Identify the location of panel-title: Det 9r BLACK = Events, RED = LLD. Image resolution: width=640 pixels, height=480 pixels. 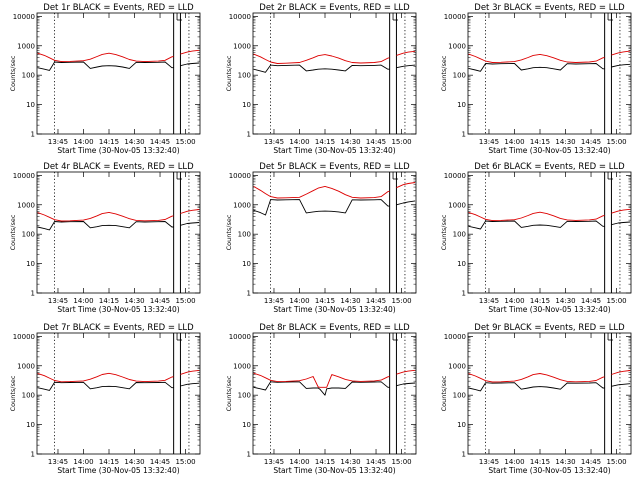
(549, 328).